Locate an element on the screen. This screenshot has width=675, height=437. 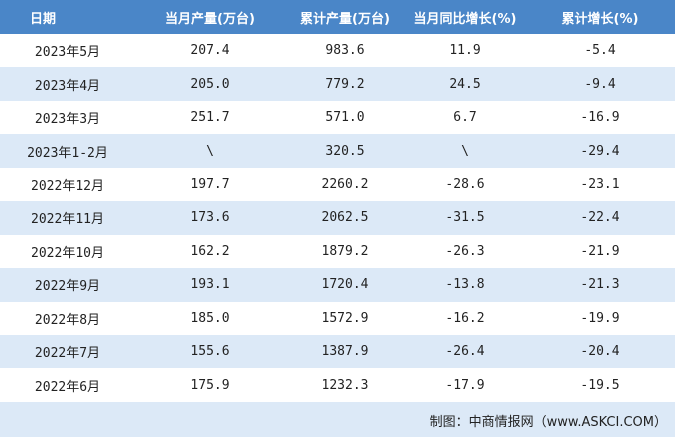
table-row: 2023年1-2月 \ 320.5 \ -29.4 is located at coordinates (337, 151).